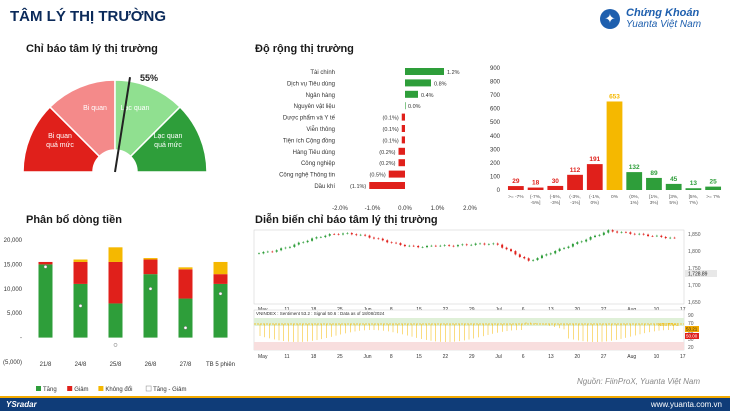 This screenshot has height=411, width=730. What do you see at coordinates (391, 130) in the screenshot?
I see `sector-value-label: (0.1%)` at bounding box center [391, 130].